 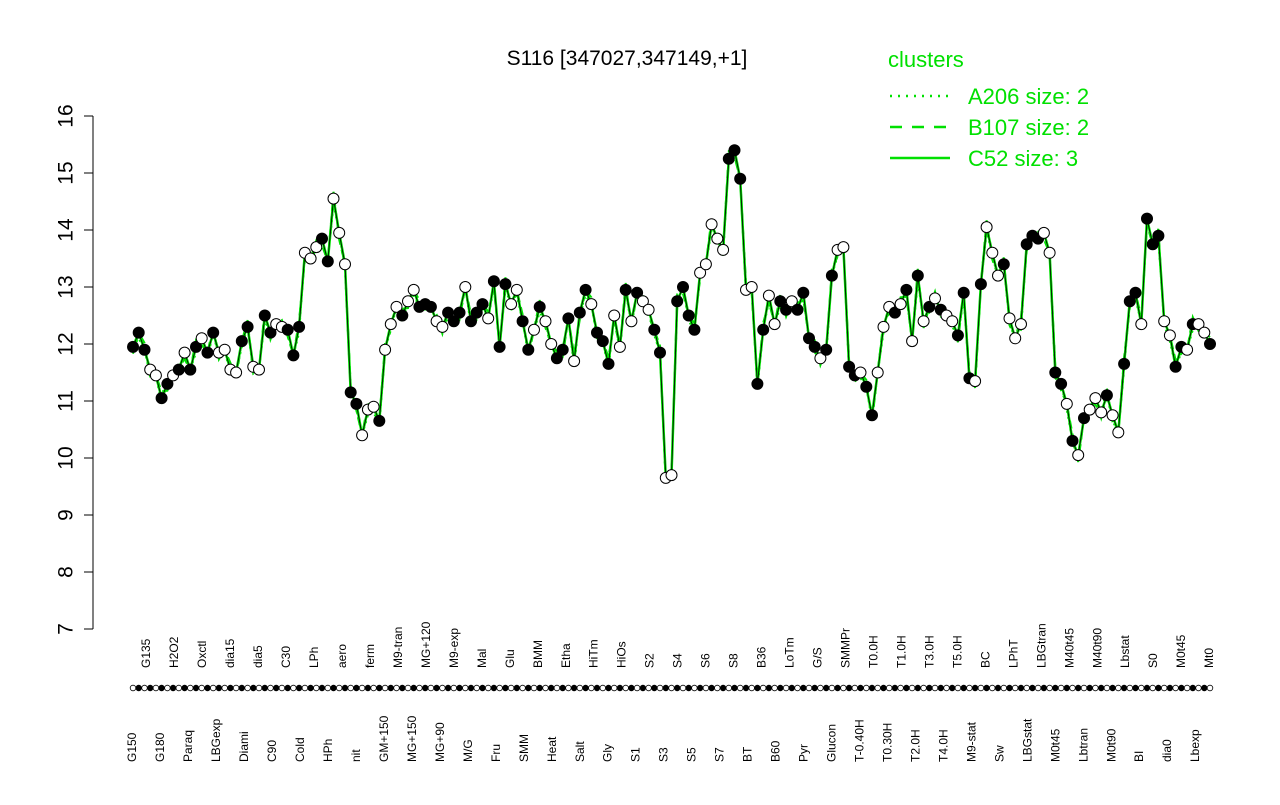 I want to click on y-tick-label: 8, so click(x=66, y=572).